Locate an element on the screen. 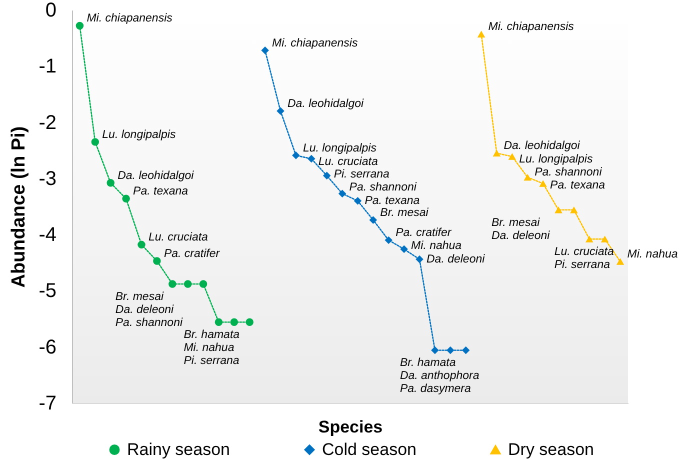 Image resolution: width=691 pixels, height=469 pixels. y-tick-label: -2 is located at coordinates (47, 123).